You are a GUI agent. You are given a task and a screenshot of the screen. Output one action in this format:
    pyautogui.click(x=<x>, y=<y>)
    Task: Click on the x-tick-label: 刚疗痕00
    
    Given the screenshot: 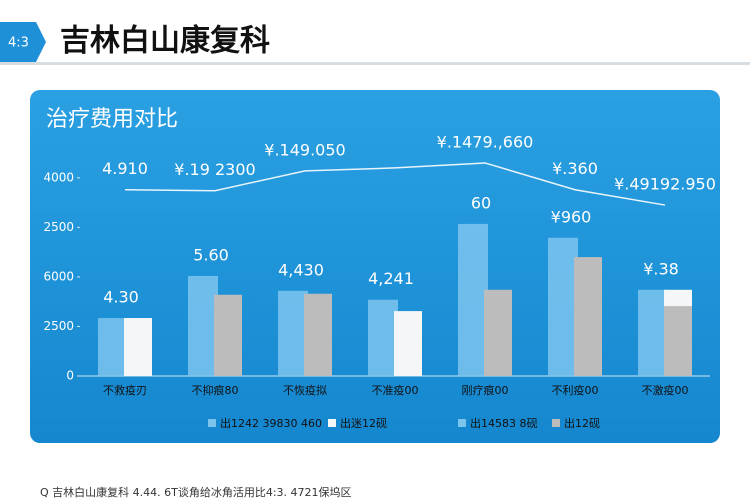 What is the action you would take?
    pyautogui.click(x=485, y=390)
    